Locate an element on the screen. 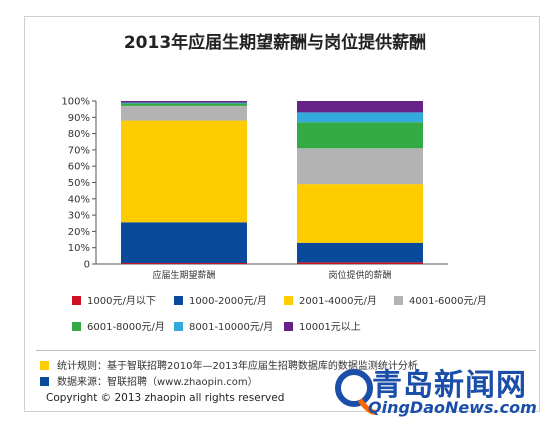 The image size is (550, 426). note-source-swatch is located at coordinates (44, 381).